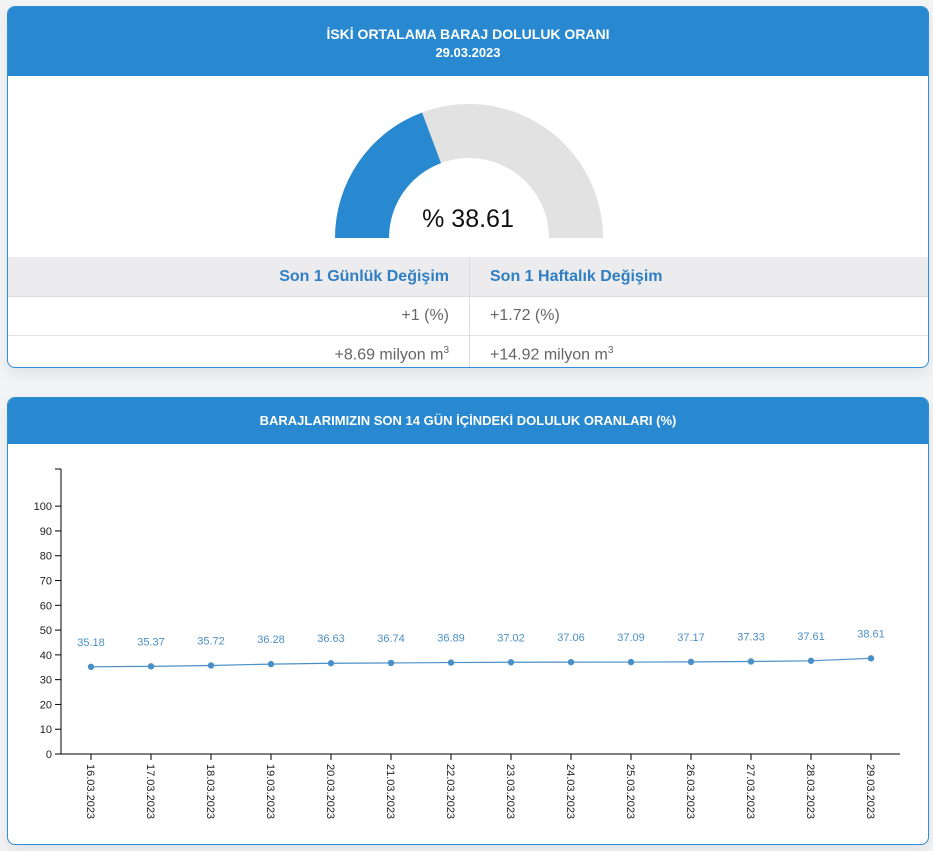 The height and width of the screenshot is (851, 933). I want to click on data-label: 35.18, so click(91, 643).